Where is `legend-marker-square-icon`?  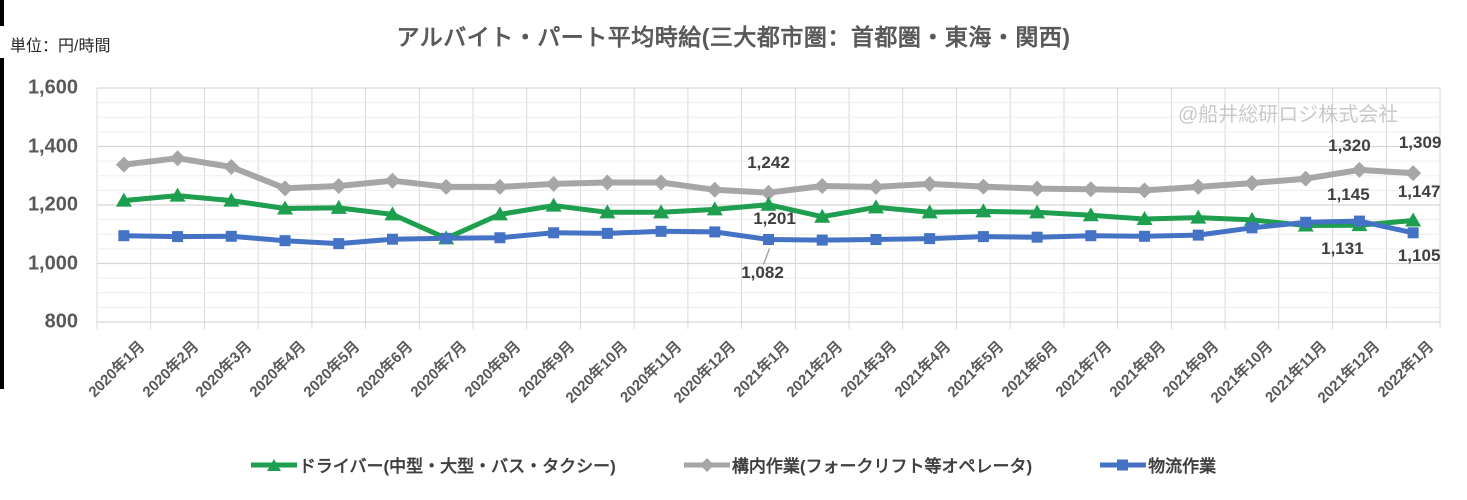
legend-marker-square-icon is located at coordinates (1123, 464).